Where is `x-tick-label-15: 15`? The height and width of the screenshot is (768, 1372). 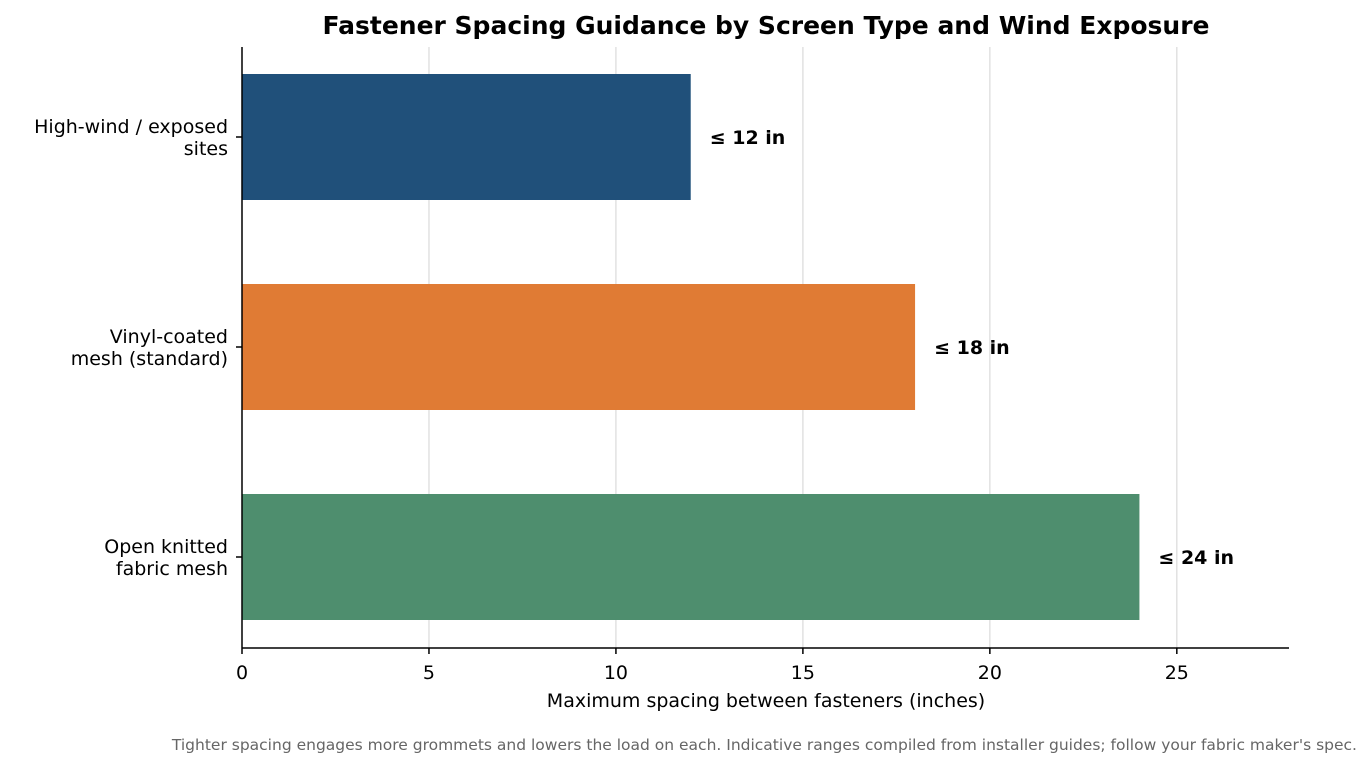
x-tick-label-15: 15 is located at coordinates (803, 673).